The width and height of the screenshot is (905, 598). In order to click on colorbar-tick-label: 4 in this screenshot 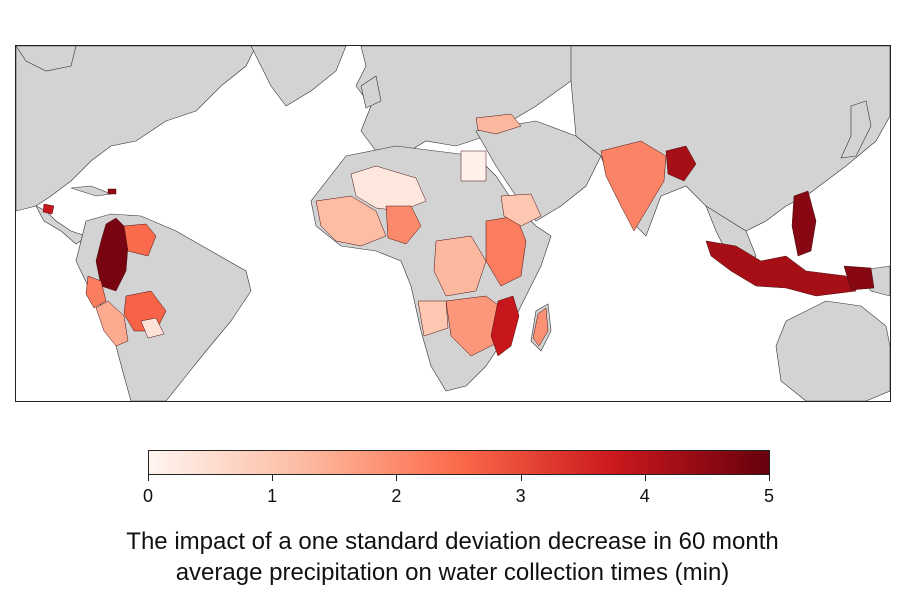, I will do `click(644, 496)`.